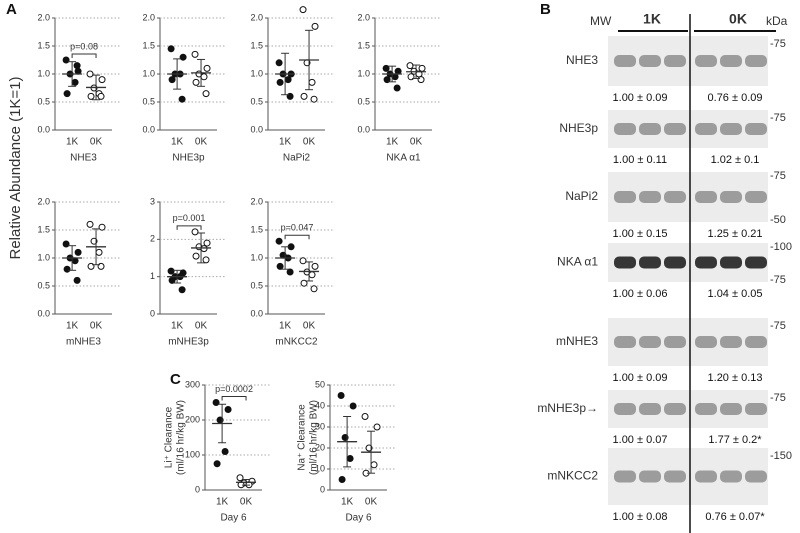 Image resolution: width=800 pixels, height=533 pixels. Describe the element at coordinates (297, 158) in the screenshot. I see `x-axis-label: NaPi2` at that location.